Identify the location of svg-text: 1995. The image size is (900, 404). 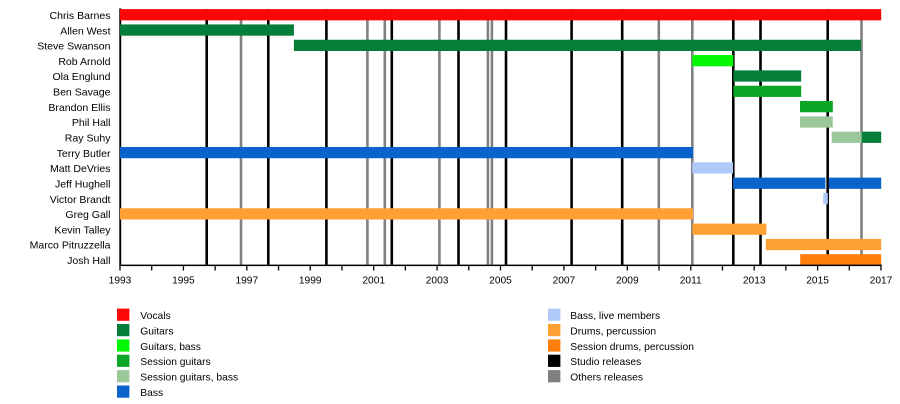
(183, 281).